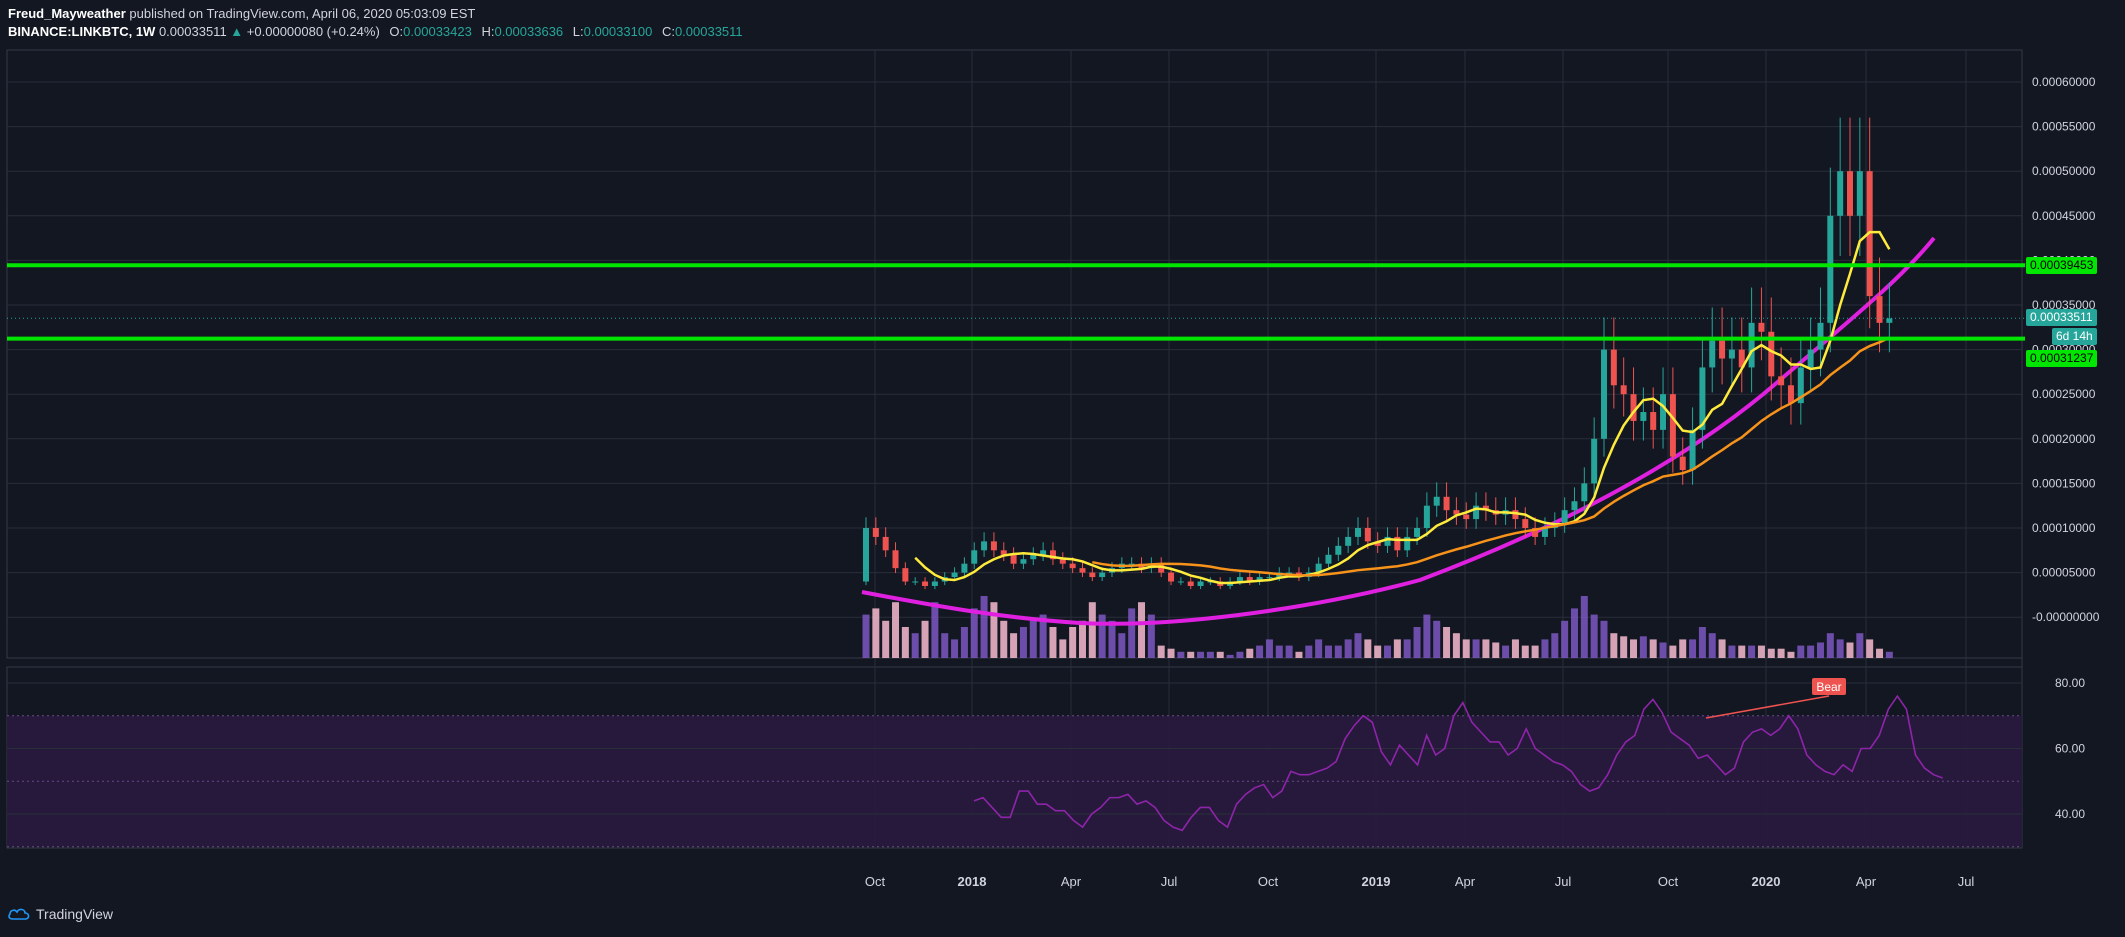 The image size is (2125, 937). I want to click on close-value: 0.00033511, so click(708, 31).